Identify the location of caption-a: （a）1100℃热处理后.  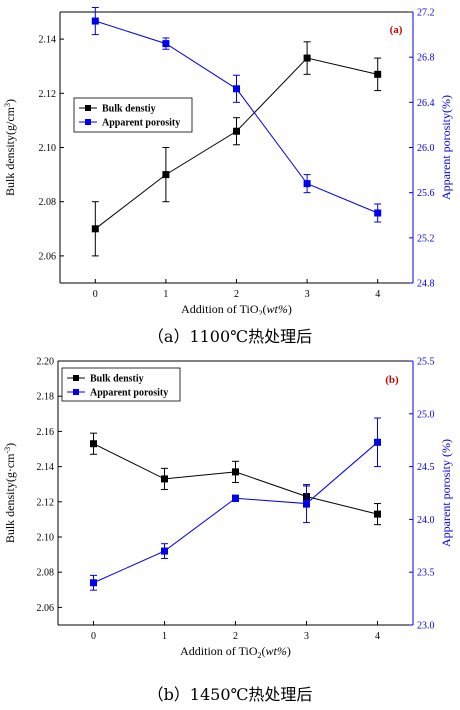
(230, 336).